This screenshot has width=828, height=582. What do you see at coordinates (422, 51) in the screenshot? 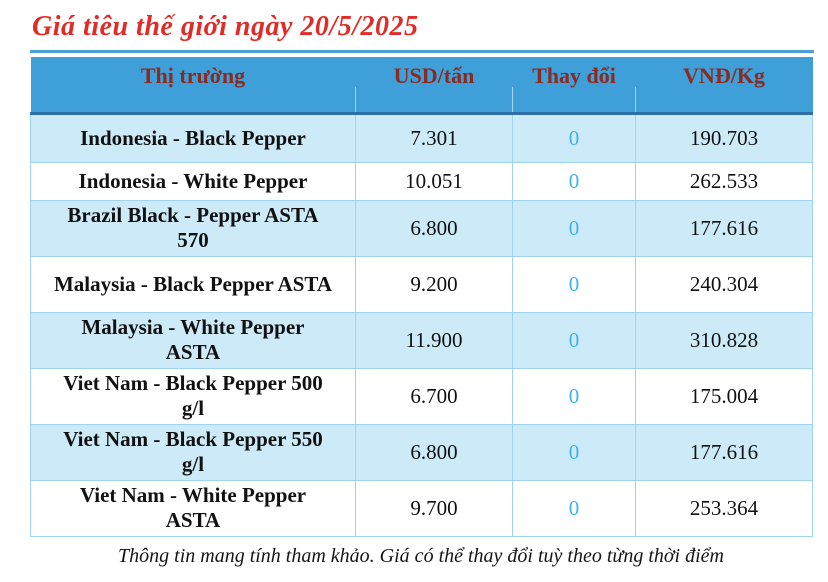
I see `title-underline` at bounding box center [422, 51].